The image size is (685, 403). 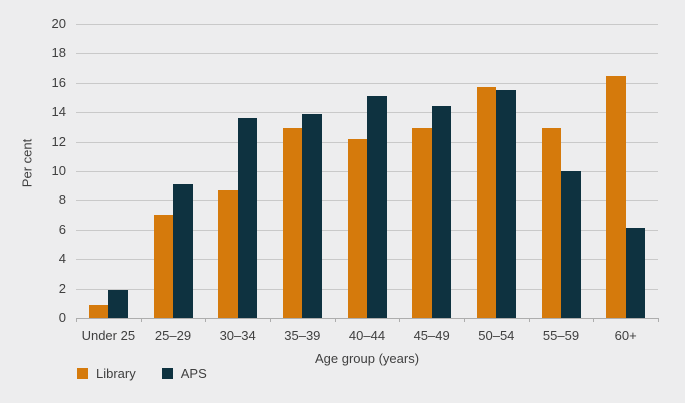 What do you see at coordinates (62, 259) in the screenshot?
I see `y-tick-label-4: 4` at bounding box center [62, 259].